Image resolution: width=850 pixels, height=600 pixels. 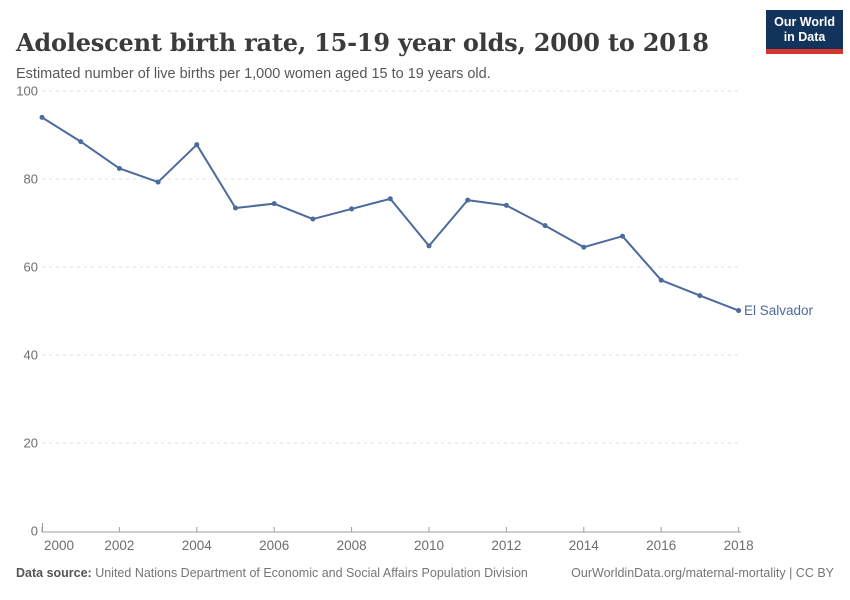 What do you see at coordinates (584, 545) in the screenshot?
I see `x-tick-label: 2014` at bounding box center [584, 545].